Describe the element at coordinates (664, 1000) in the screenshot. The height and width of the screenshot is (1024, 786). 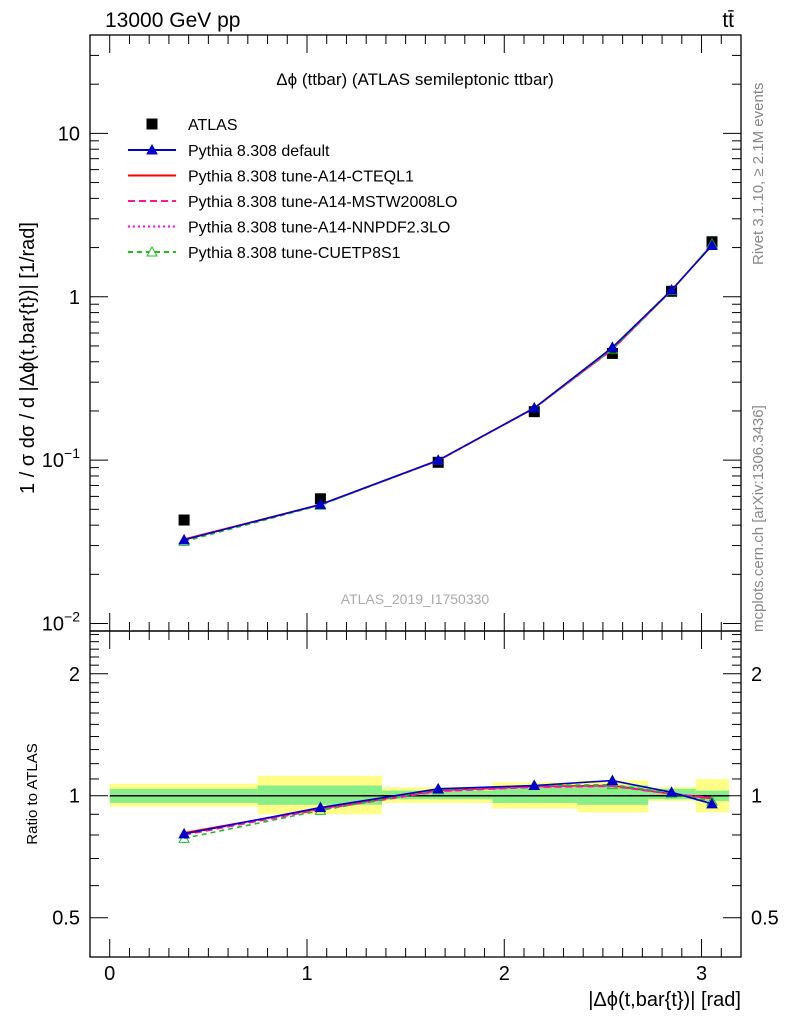
I see `x-axis-label: |Δϕ(t,bar{t})| [rad]` at that location.